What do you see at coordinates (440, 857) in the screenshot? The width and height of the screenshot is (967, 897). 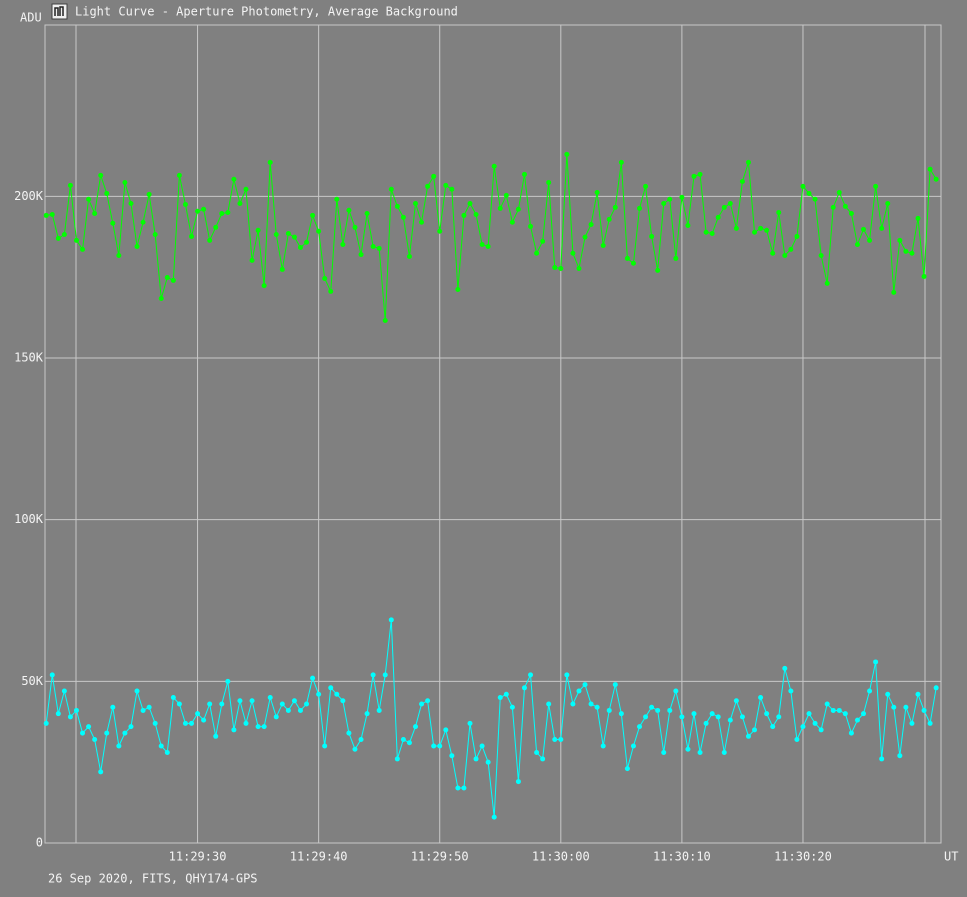 I see `x-tick-label: 11:29:50` at bounding box center [440, 857].